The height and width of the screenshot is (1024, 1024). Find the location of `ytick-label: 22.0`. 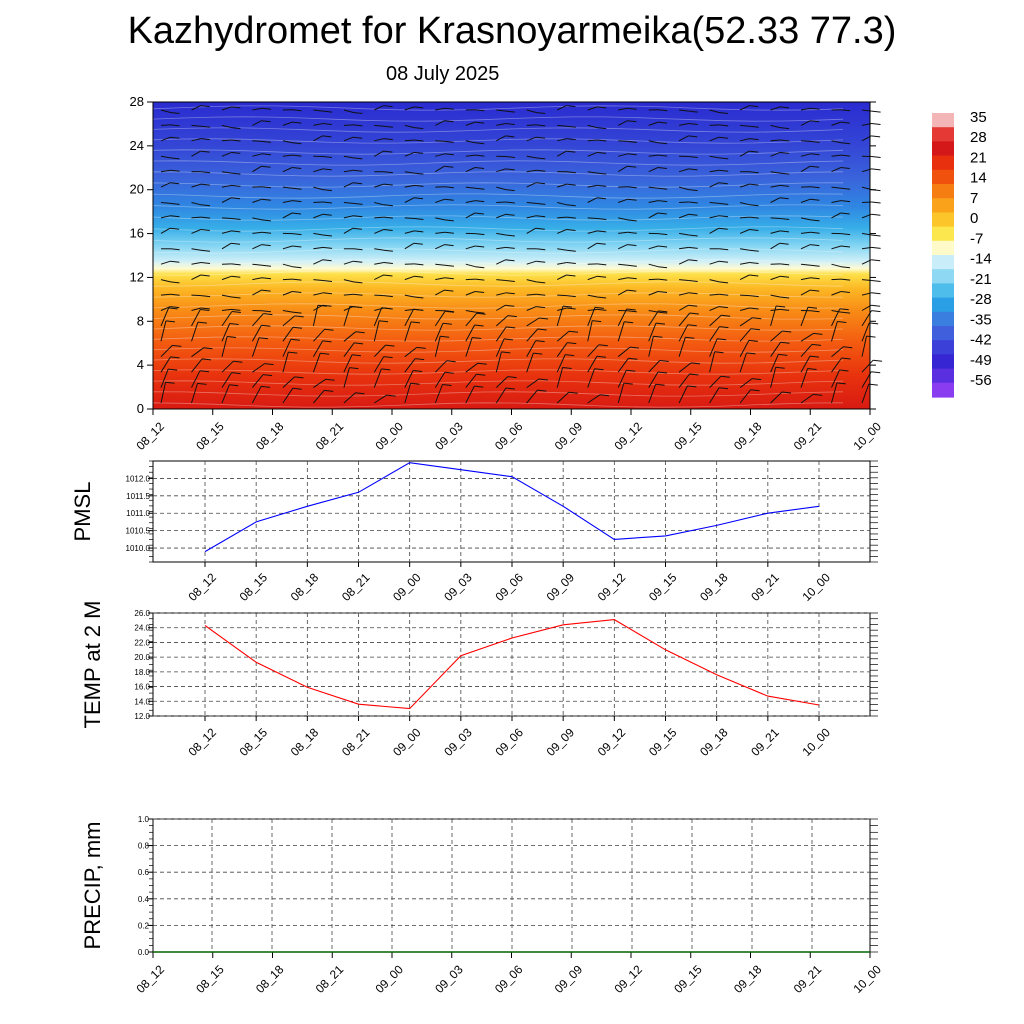

ytick-label: 22.0 is located at coordinates (142, 642).